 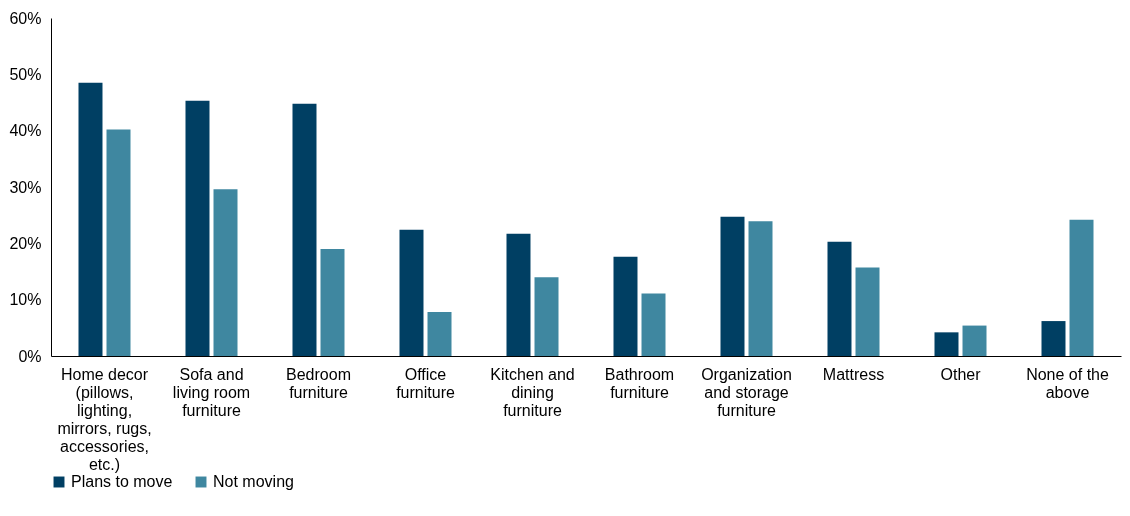 What do you see at coordinates (425, 383) in the screenshot?
I see `x-tick-label: Office furniture` at bounding box center [425, 383].